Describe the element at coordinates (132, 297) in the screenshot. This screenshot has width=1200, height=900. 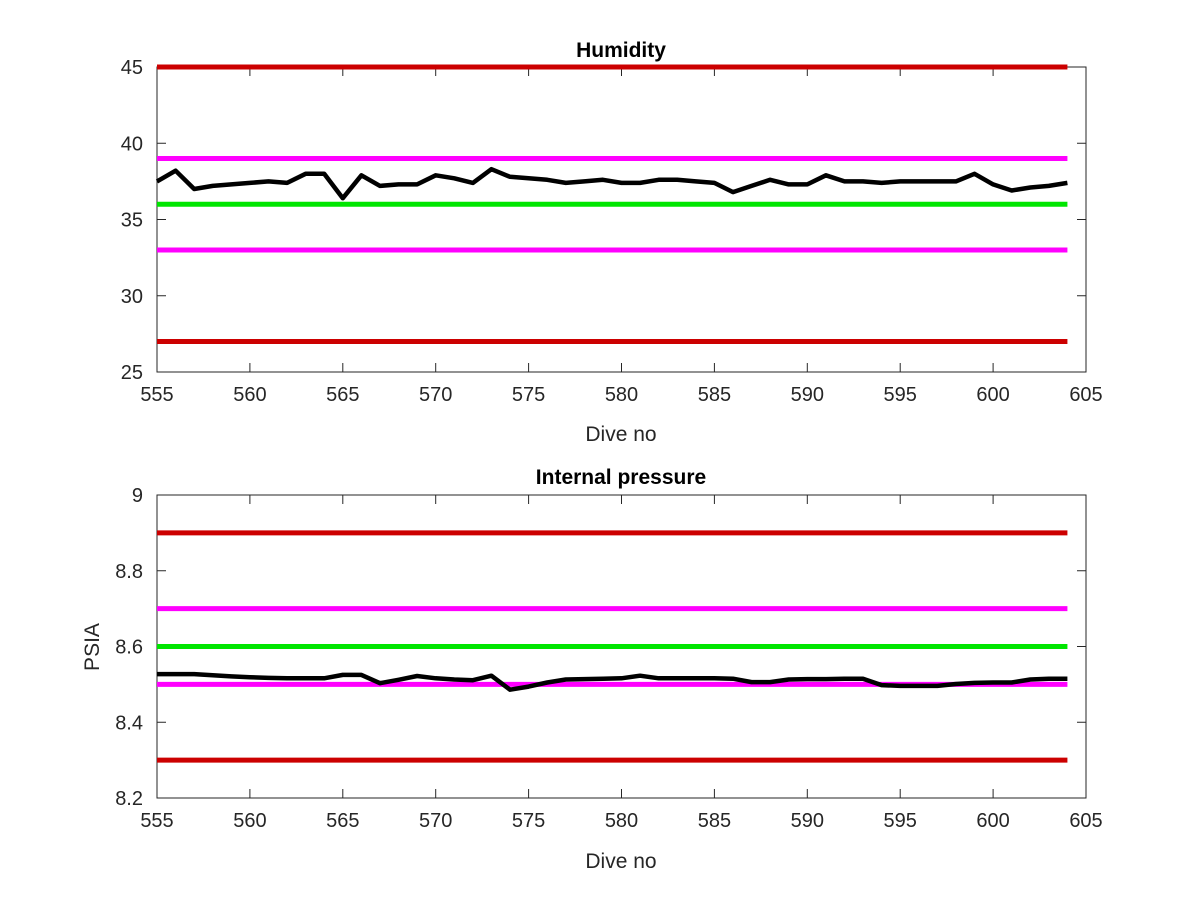
I see `y-tick-label: 30` at that location.